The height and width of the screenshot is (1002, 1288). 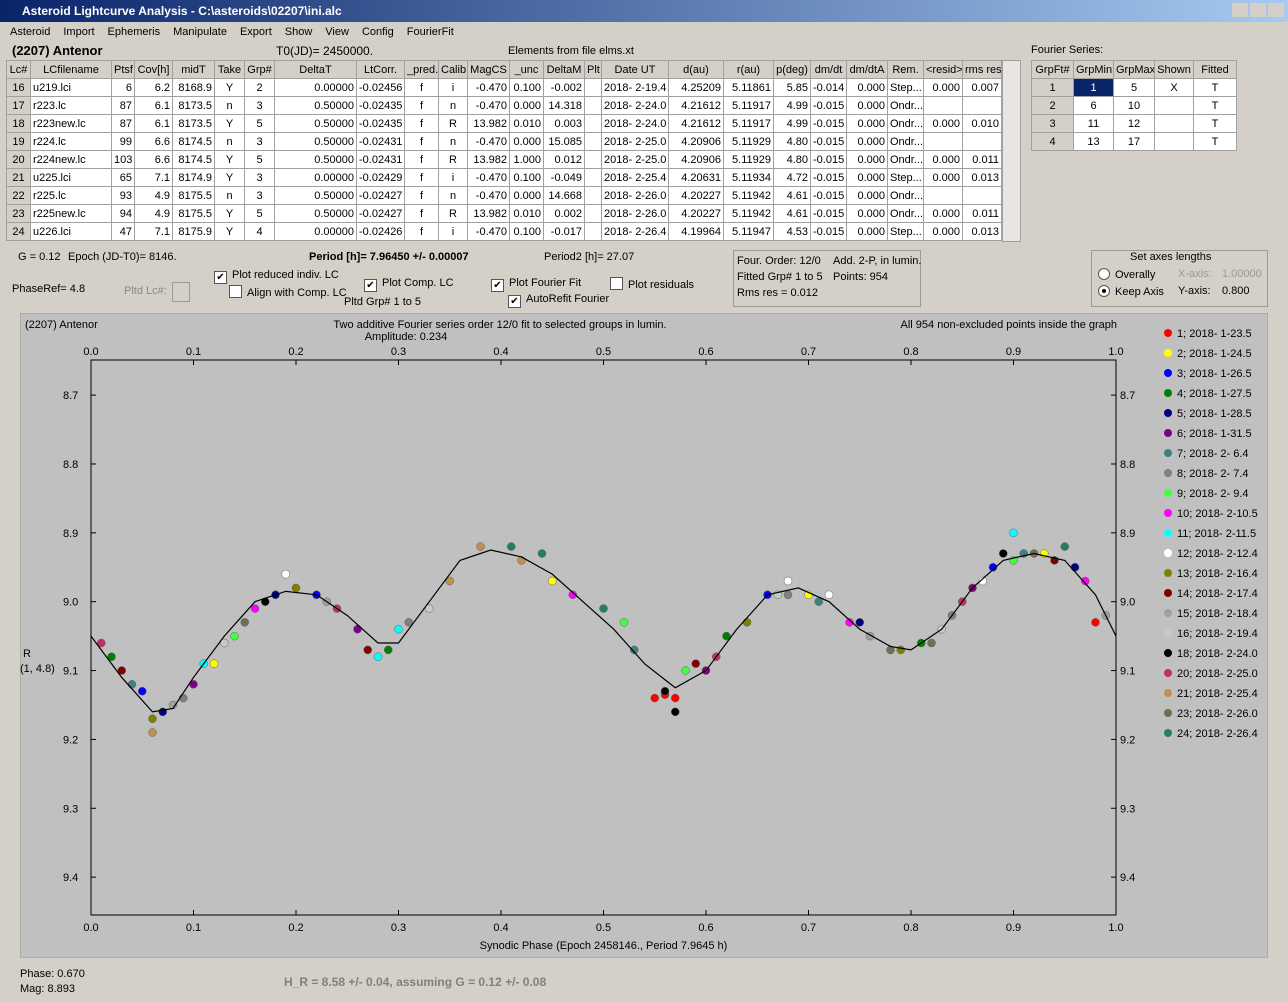 I want to click on legend-label: 20; 2018- 2-25.0, so click(x=1217, y=674).